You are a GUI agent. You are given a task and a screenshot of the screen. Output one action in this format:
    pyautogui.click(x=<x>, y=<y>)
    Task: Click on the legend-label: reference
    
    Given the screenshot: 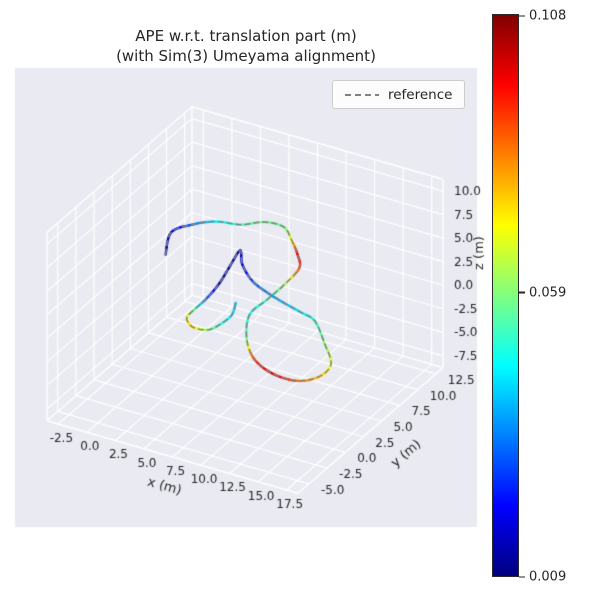 What is the action you would take?
    pyautogui.click(x=420, y=94)
    